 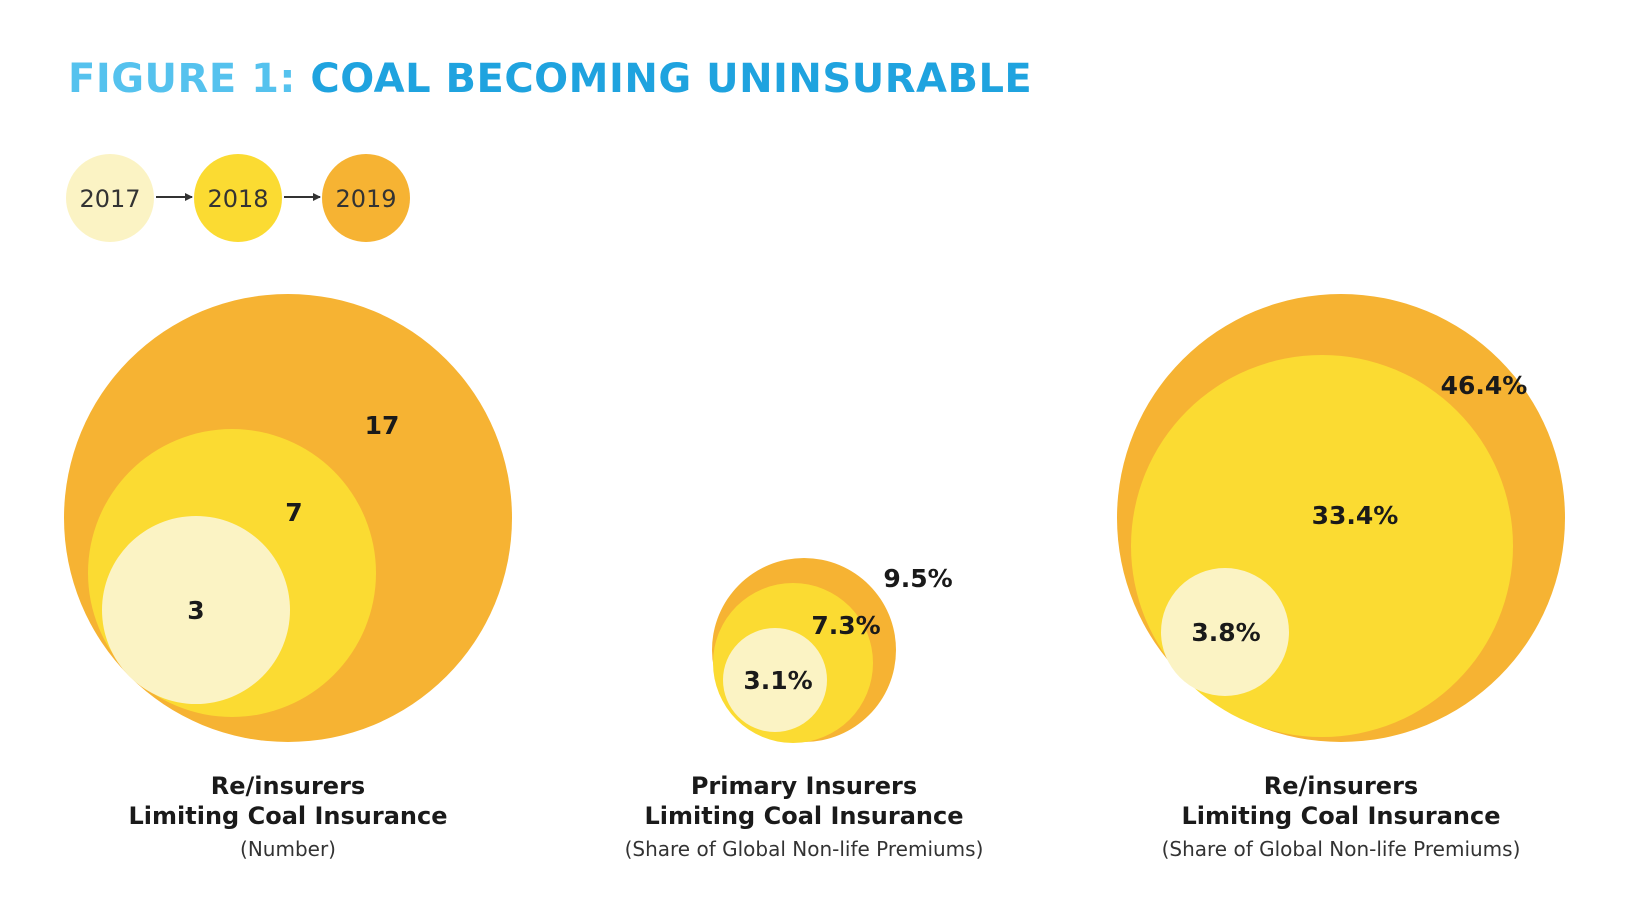 I want to click on legend-2018-circle, so click(x=238, y=198).